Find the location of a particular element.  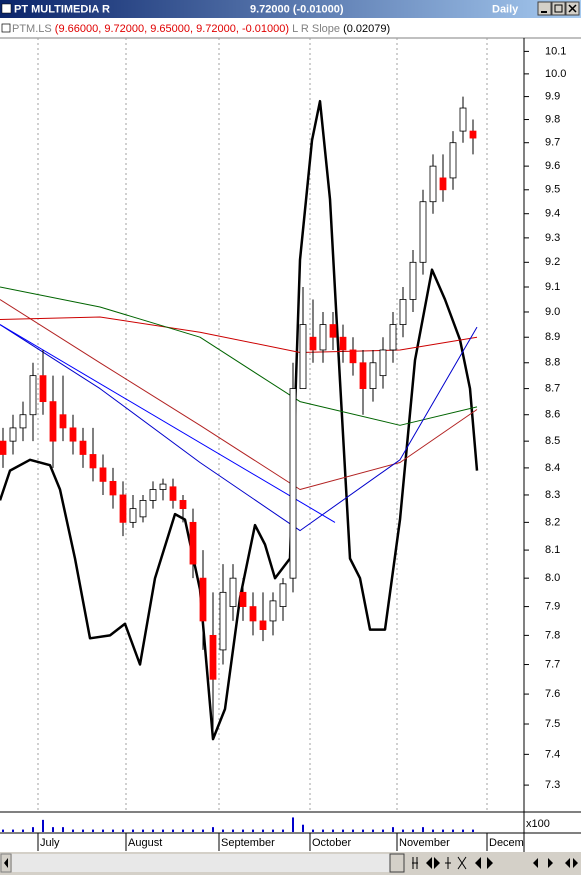

end-button is located at coordinates (571, 863).